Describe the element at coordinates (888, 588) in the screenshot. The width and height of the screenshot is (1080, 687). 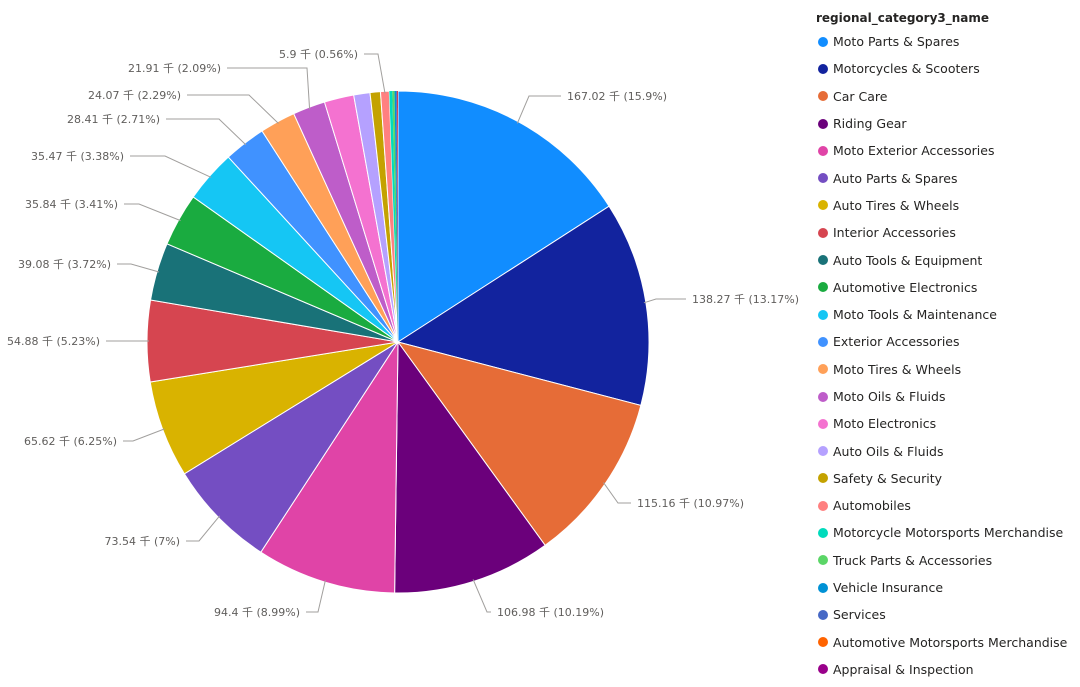
I see `legend-label: Vehicle Insurance` at that location.